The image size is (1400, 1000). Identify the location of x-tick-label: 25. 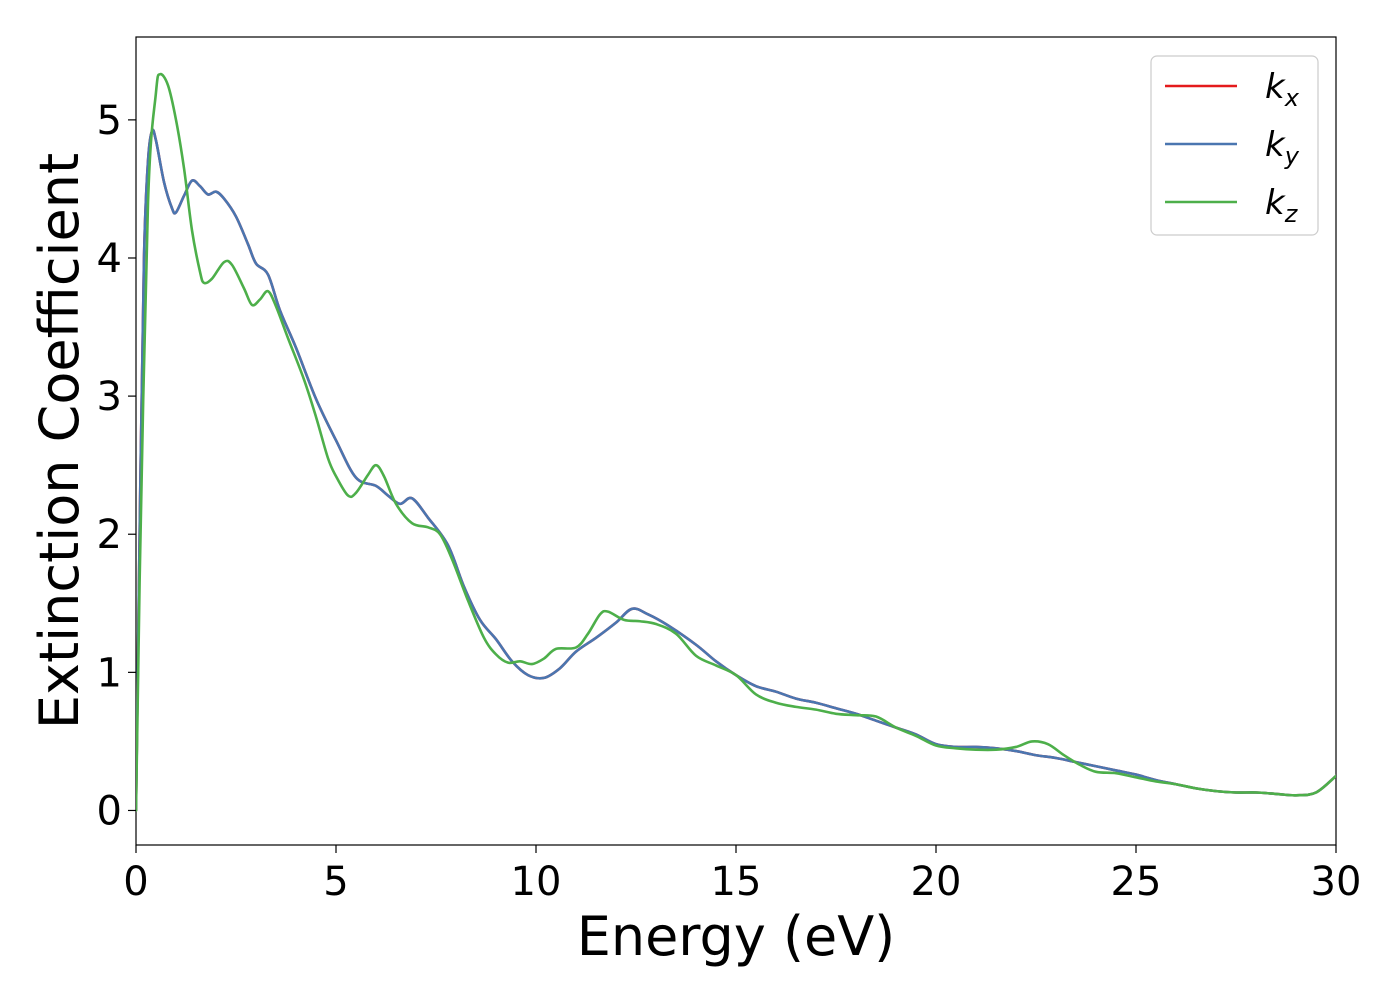
(1136, 882).